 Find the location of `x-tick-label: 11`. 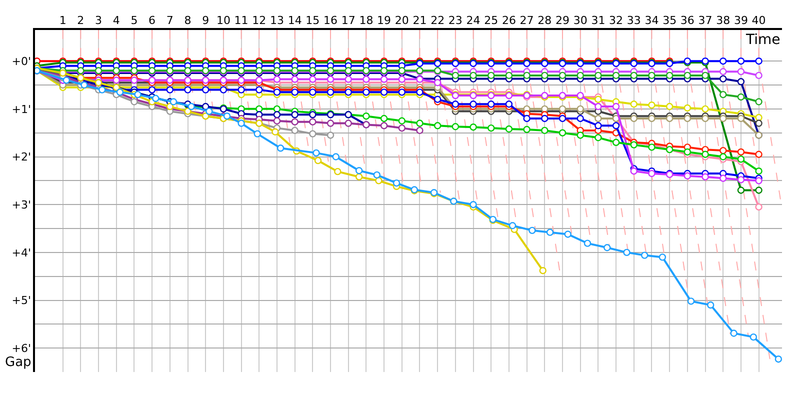

x-tick-label: 11 is located at coordinates (241, 20).